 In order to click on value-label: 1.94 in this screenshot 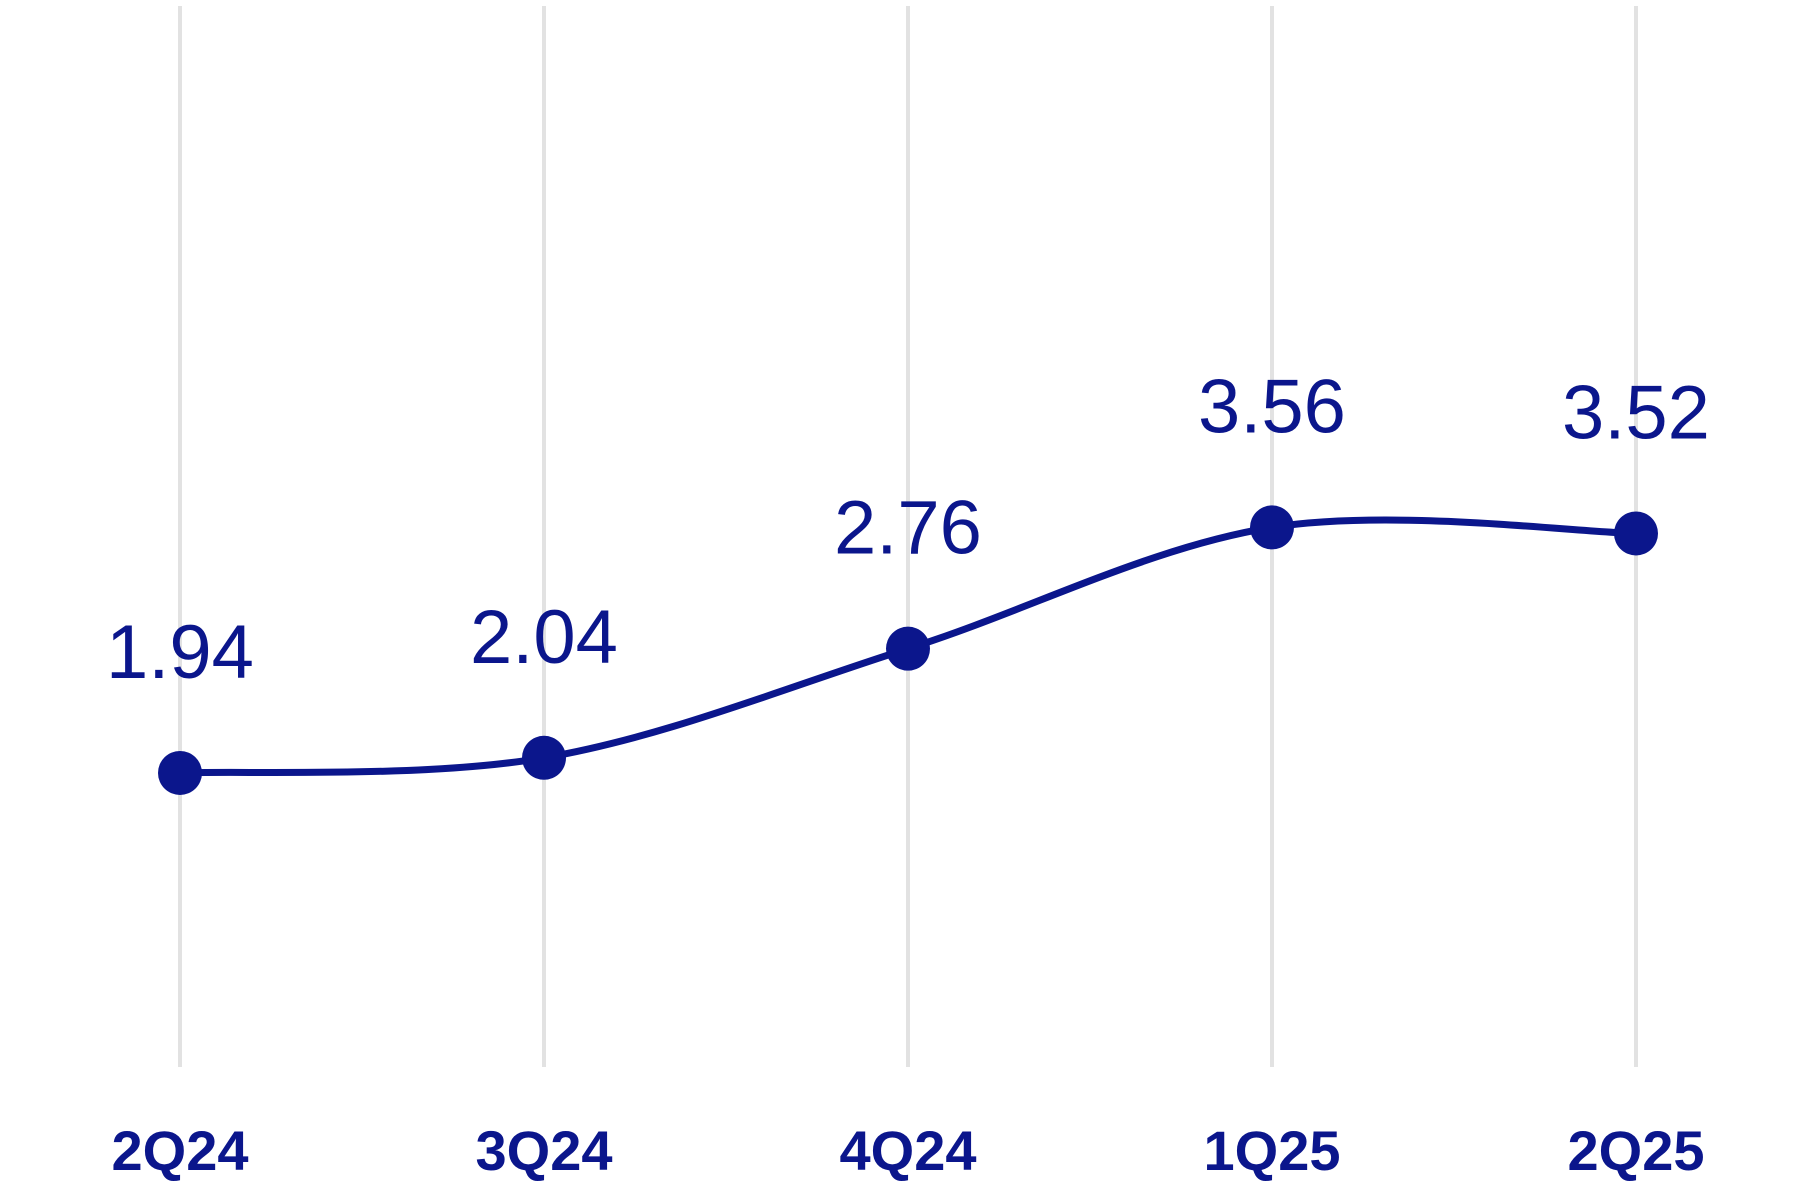, I will do `click(180, 652)`.